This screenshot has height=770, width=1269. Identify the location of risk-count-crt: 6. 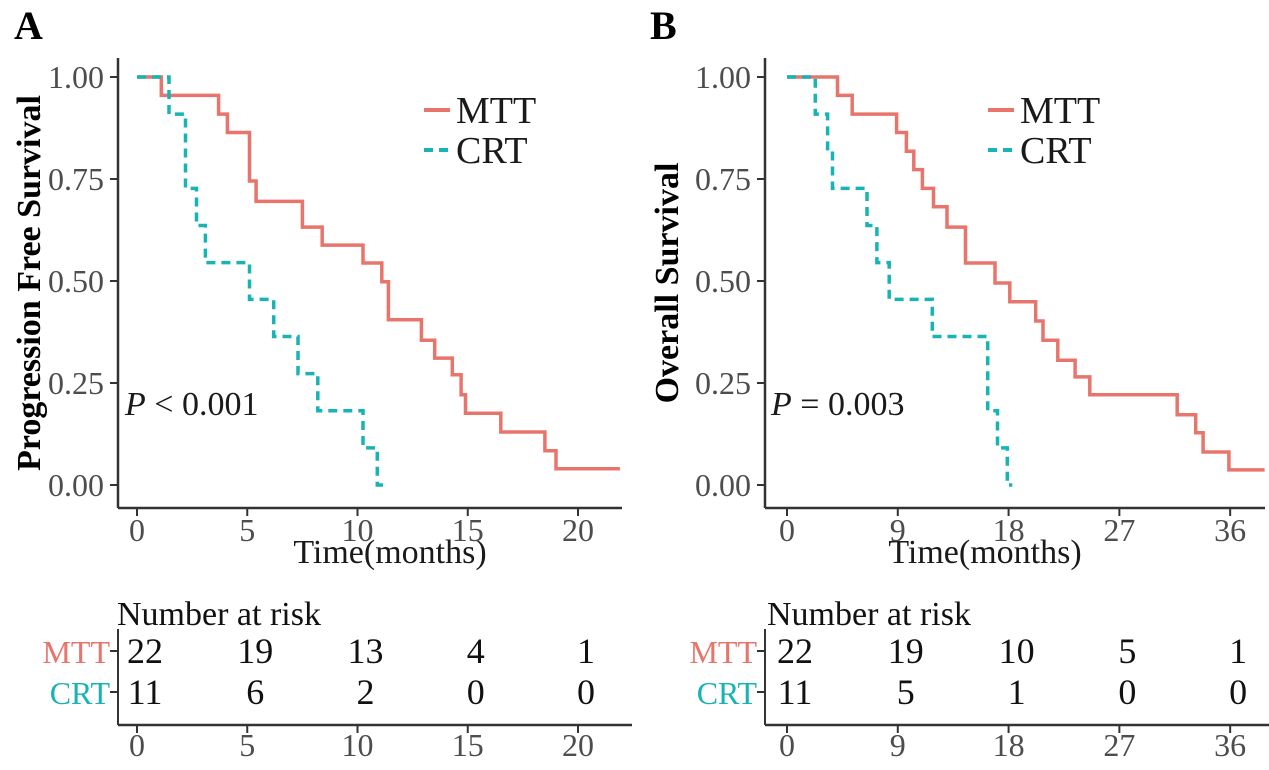
(255, 692).